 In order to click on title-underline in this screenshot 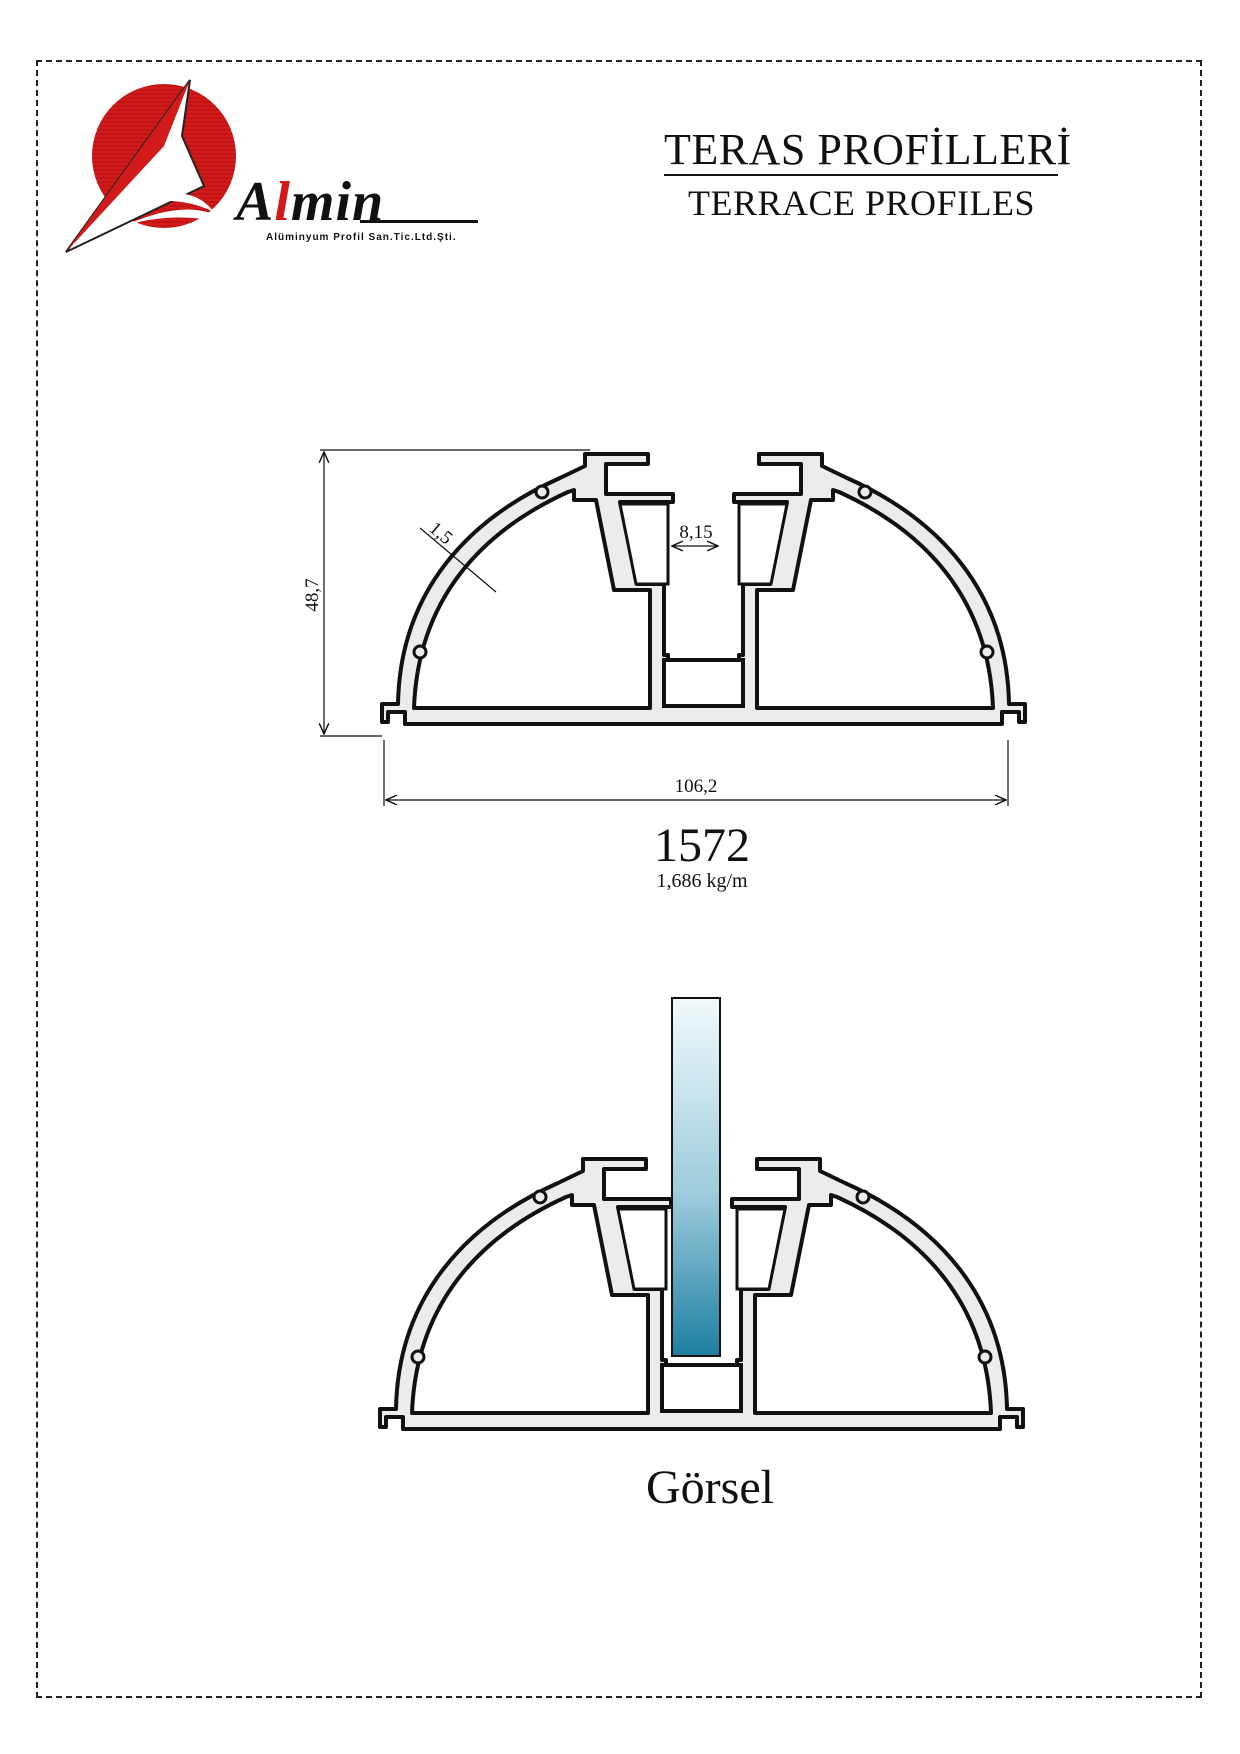, I will do `click(861, 175)`.